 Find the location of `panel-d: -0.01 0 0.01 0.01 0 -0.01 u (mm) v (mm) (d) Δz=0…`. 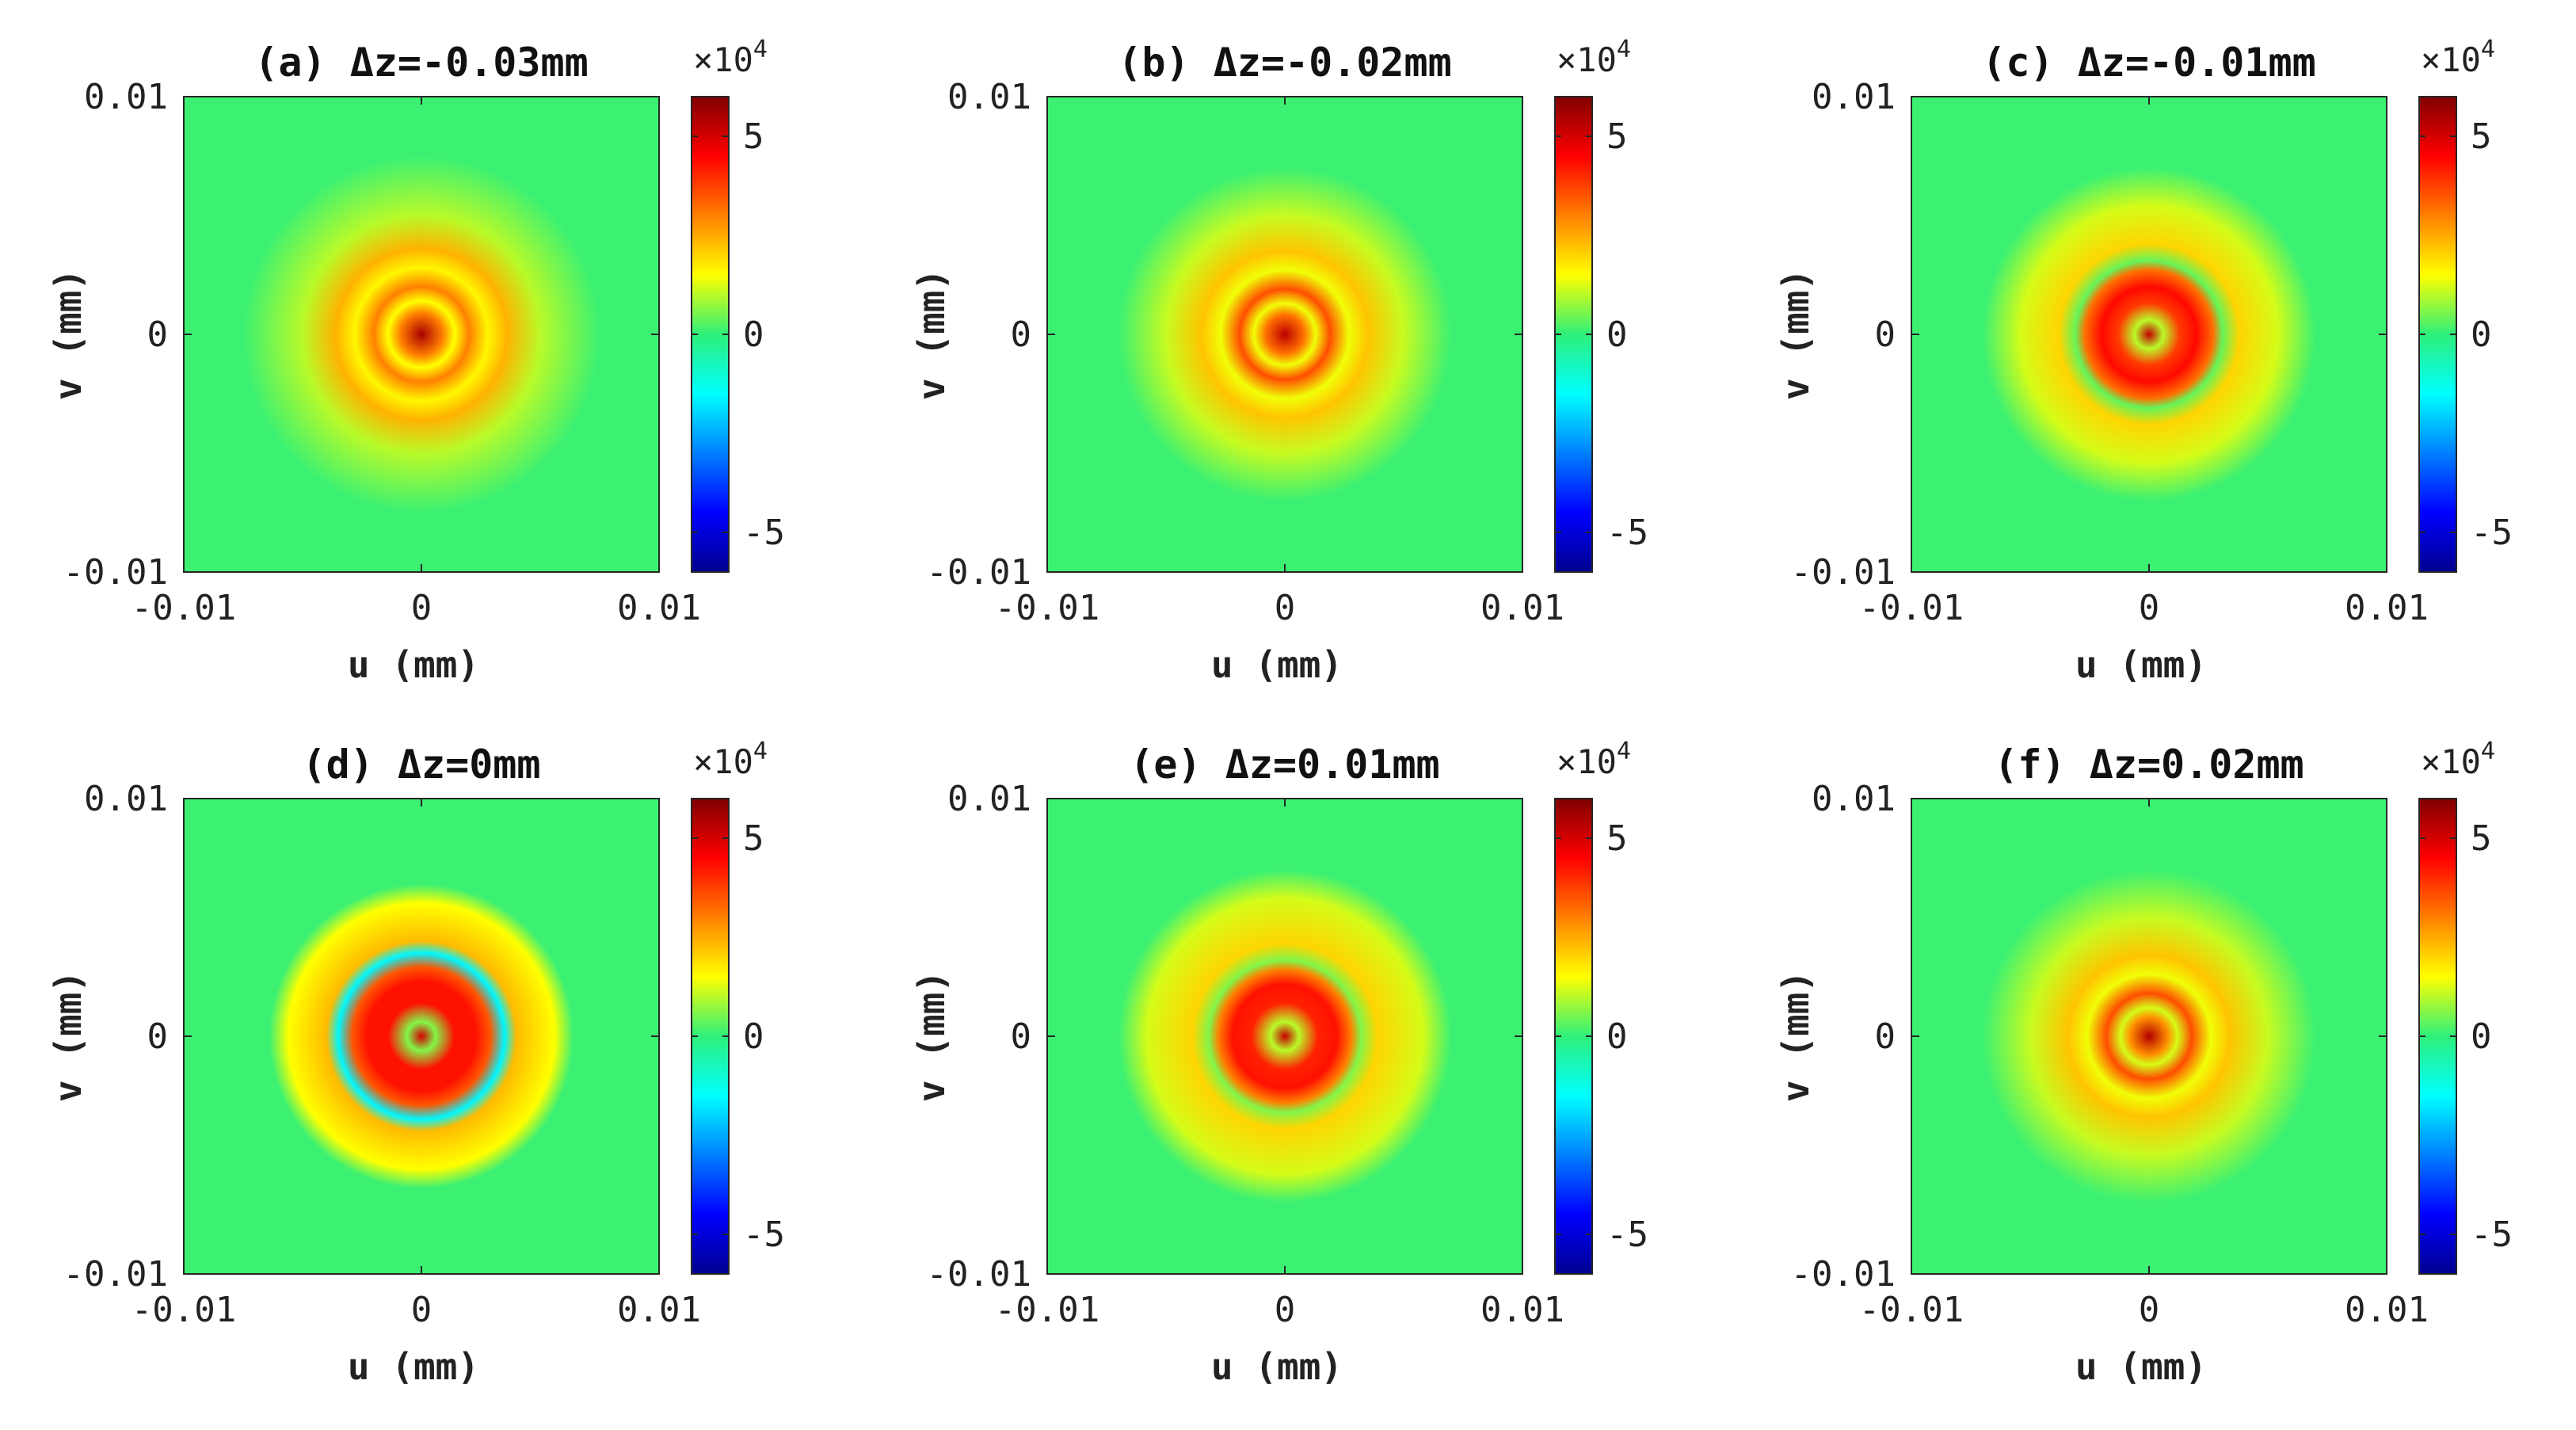

panel-d: -0.01 0 0.01 0.01 0 -0.01 u (mm) v (mm) (d) Δz=0… is located at coordinates (416, 1063).